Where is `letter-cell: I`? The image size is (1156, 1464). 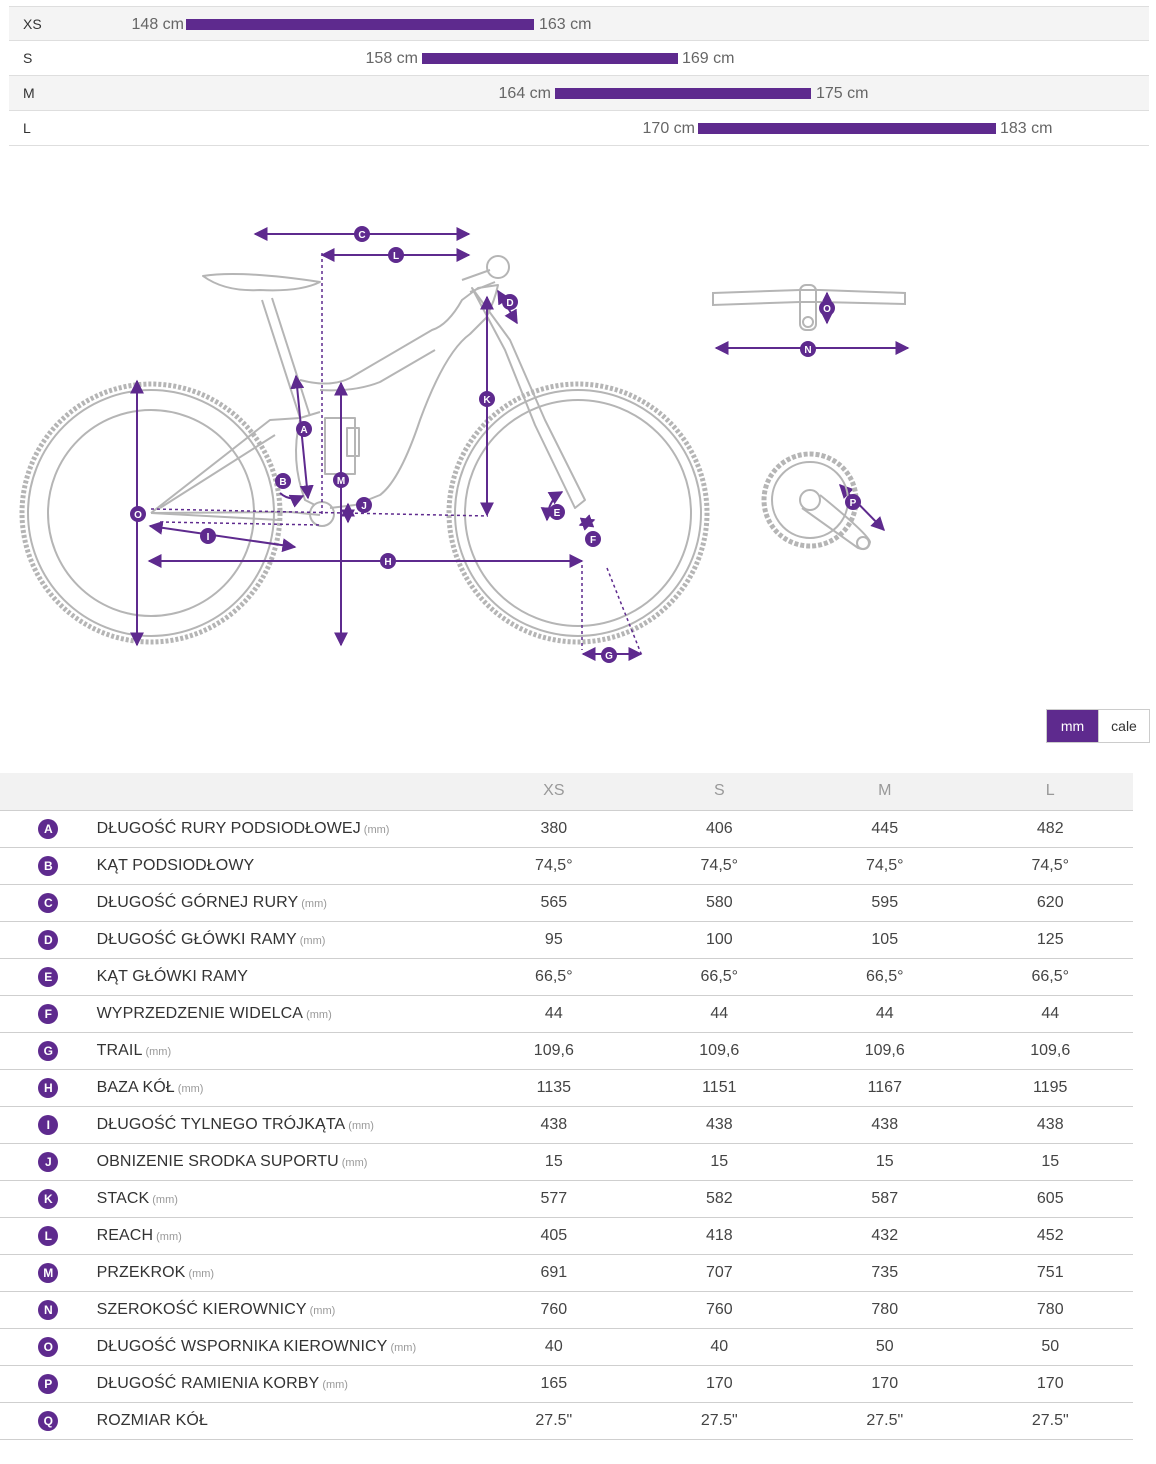 letter-cell: I is located at coordinates (48, 1125).